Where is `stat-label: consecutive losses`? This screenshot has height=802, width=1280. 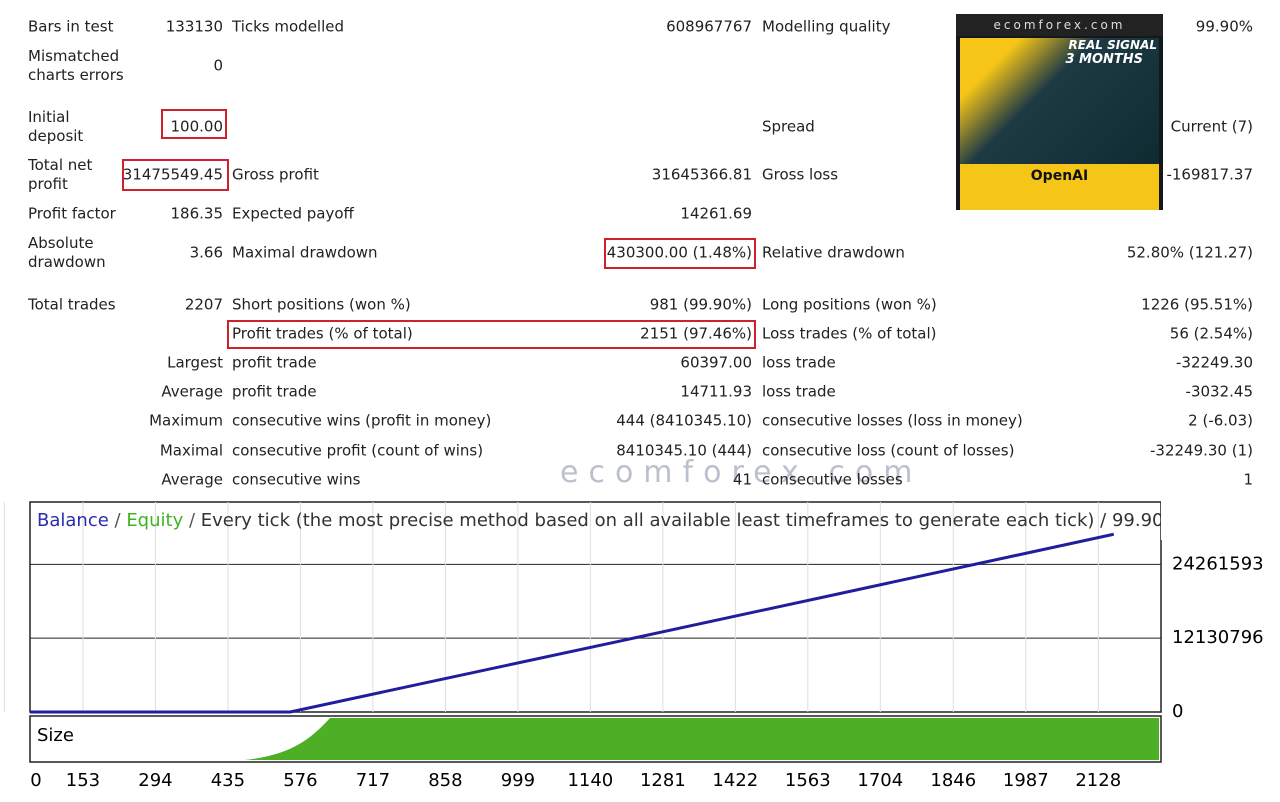 stat-label: consecutive losses is located at coordinates (832, 479).